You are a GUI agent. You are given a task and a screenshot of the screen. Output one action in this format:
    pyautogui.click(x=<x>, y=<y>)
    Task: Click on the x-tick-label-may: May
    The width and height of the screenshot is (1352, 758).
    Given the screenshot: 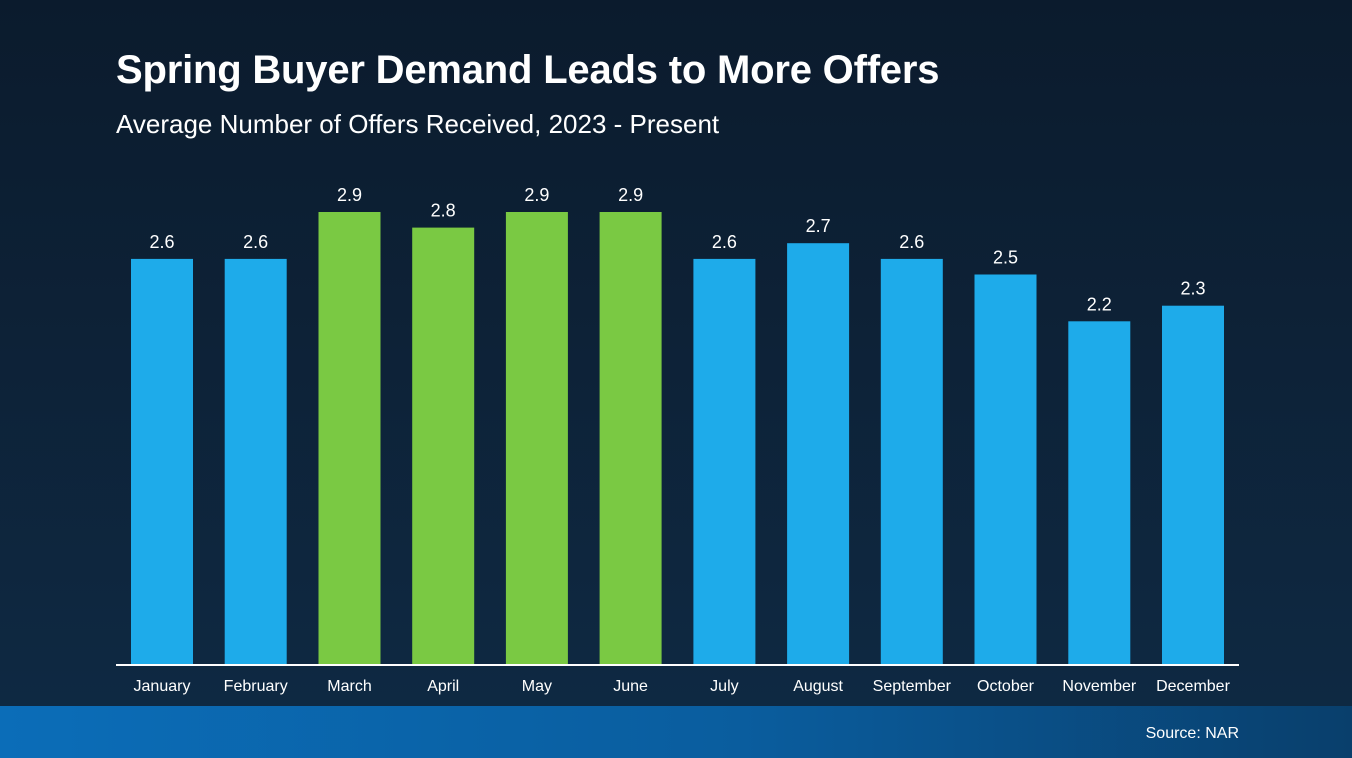 What is the action you would take?
    pyautogui.click(x=537, y=686)
    